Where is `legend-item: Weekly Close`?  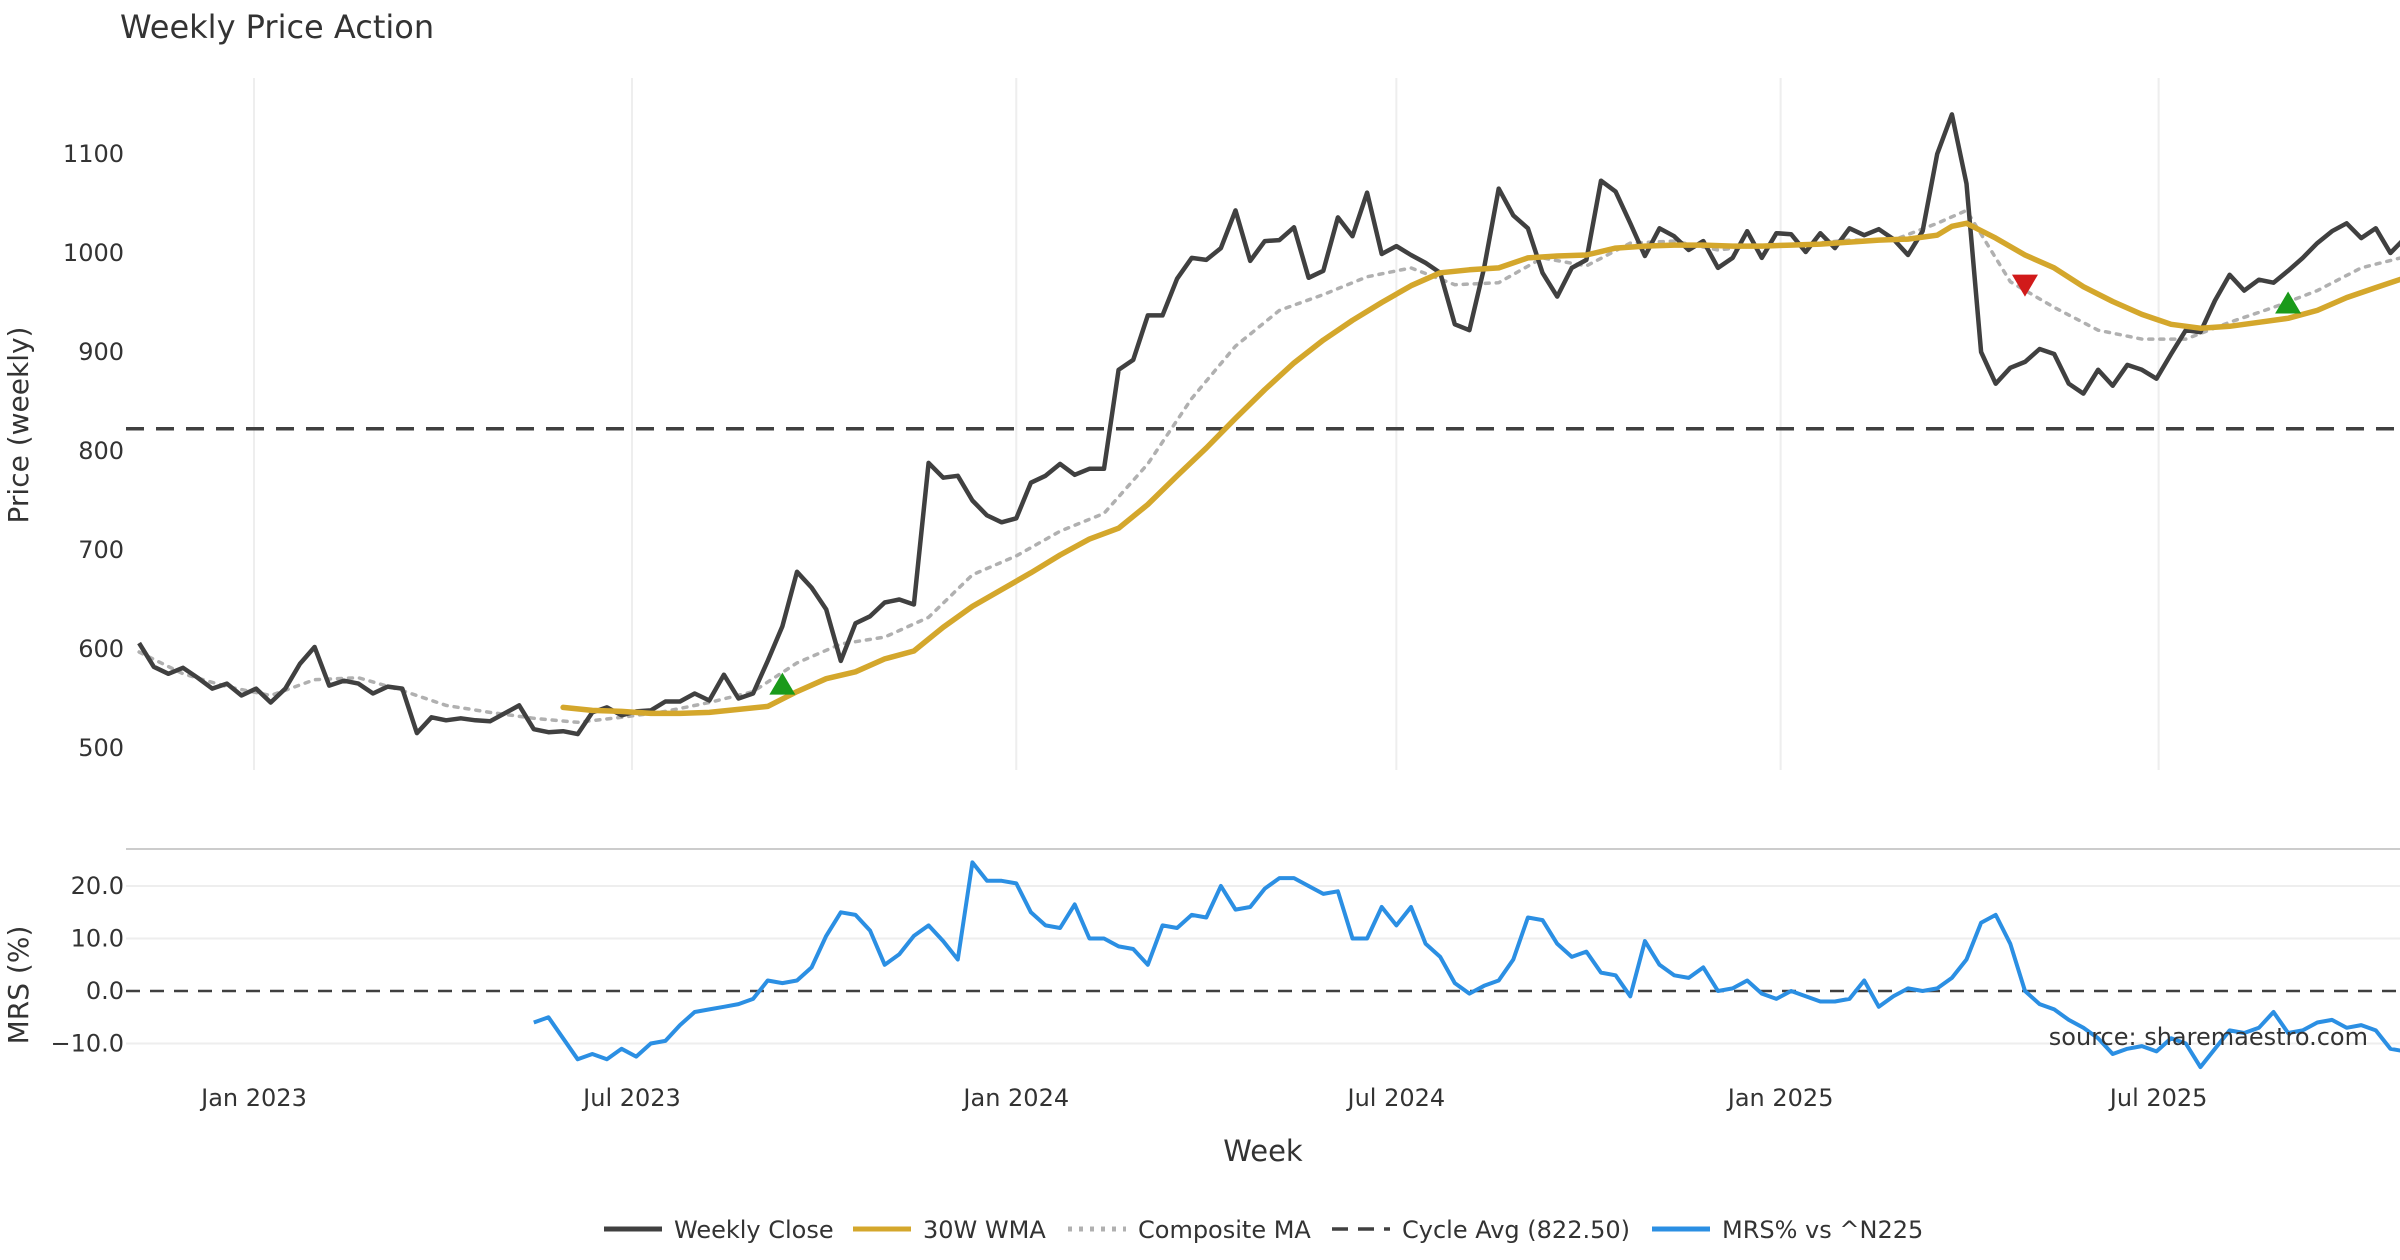 legend-item: Weekly Close is located at coordinates (719, 1230).